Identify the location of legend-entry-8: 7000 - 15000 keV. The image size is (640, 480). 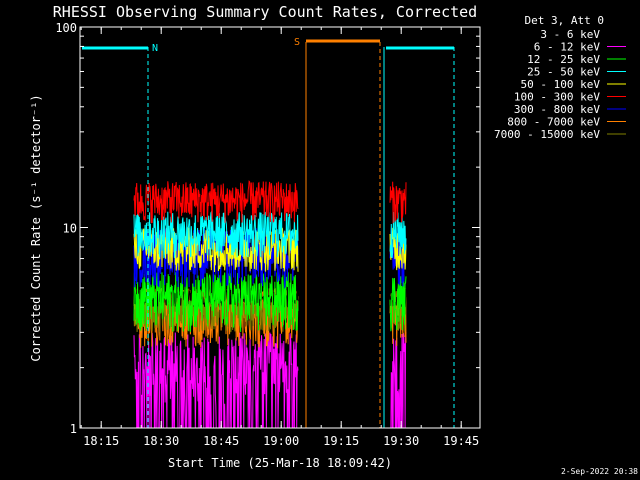
(547, 134).